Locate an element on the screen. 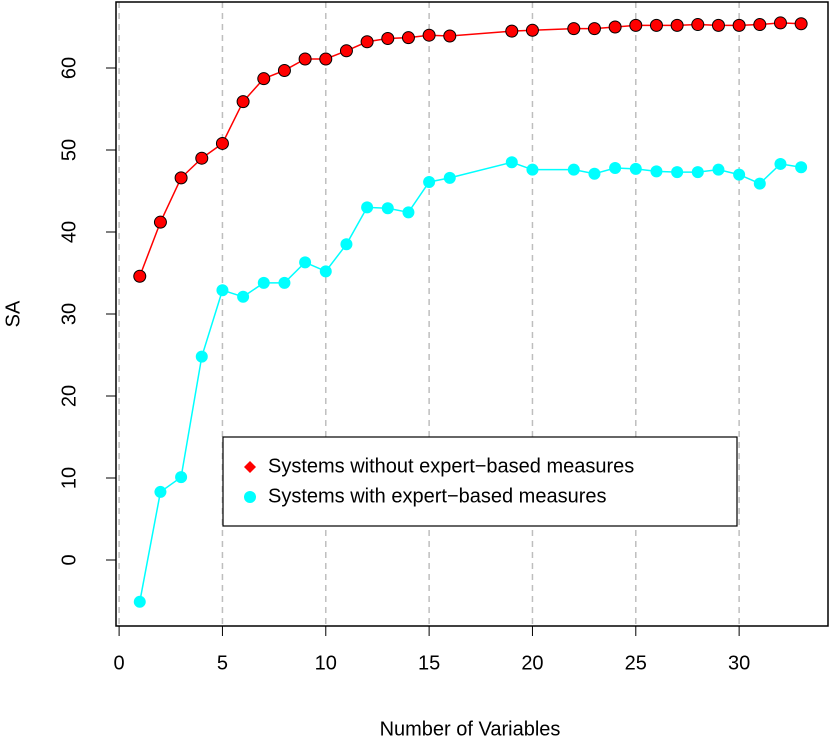 The image size is (830, 747). y-tick-label: 20 is located at coordinates (69, 396).